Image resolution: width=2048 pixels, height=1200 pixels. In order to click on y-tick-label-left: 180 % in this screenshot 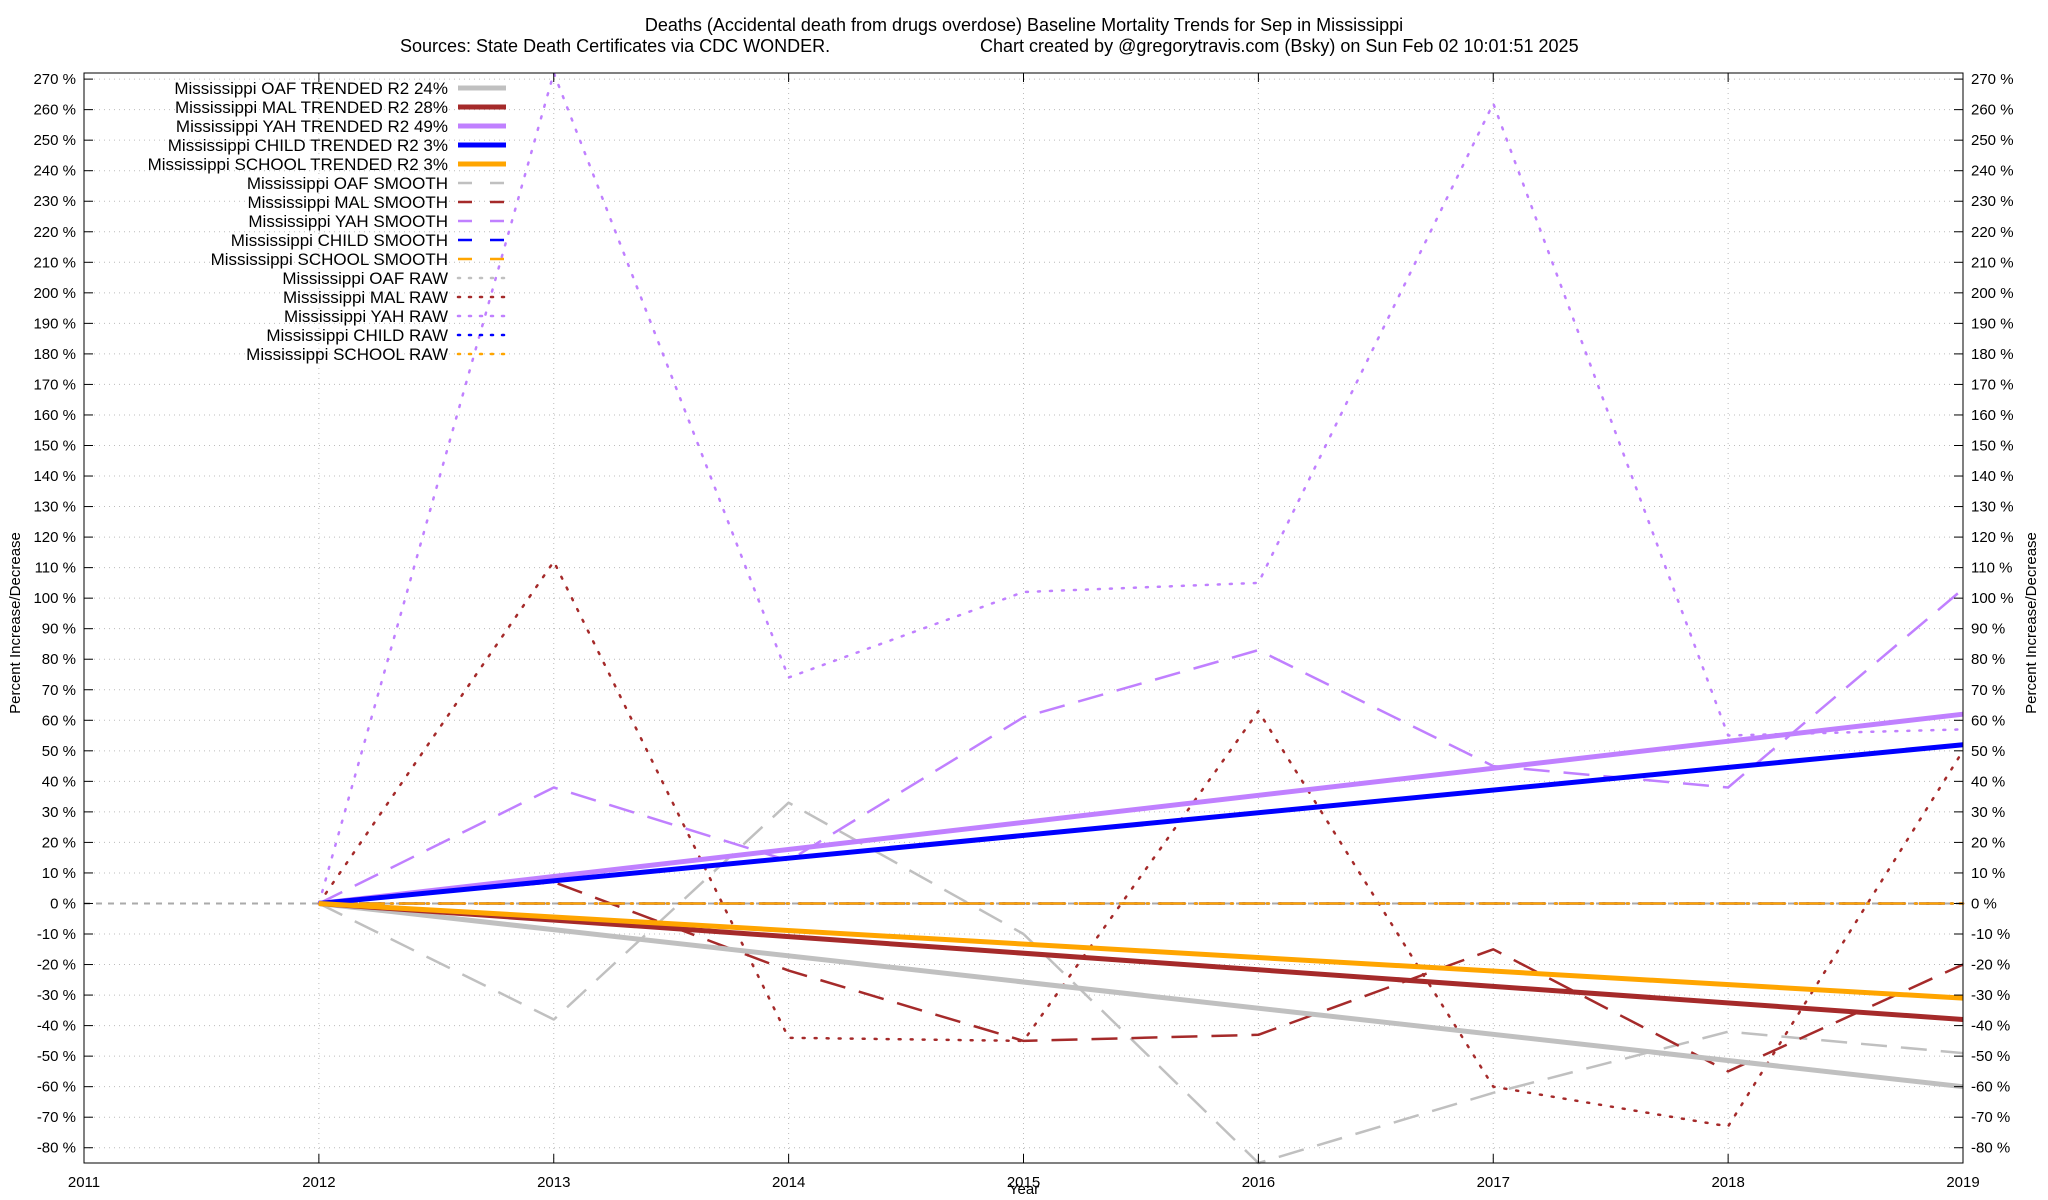, I will do `click(54, 354)`.